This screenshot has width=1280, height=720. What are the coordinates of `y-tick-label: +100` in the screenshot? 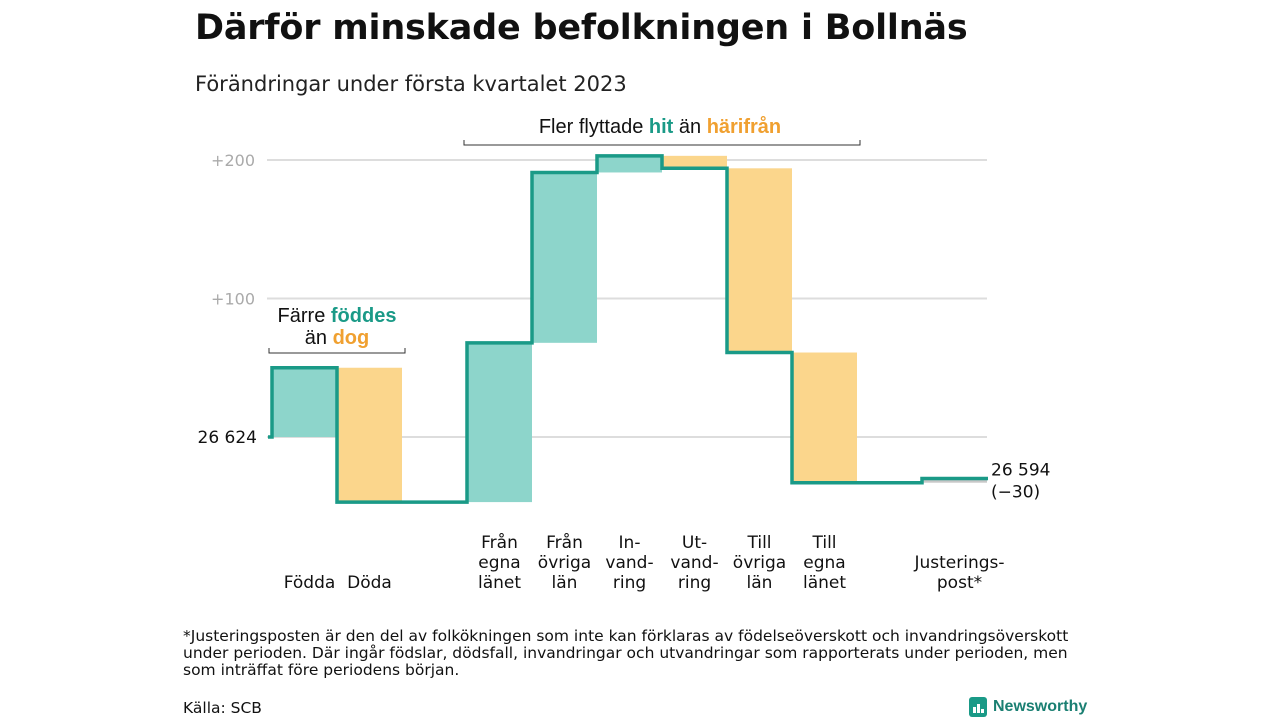 It's located at (233, 299).